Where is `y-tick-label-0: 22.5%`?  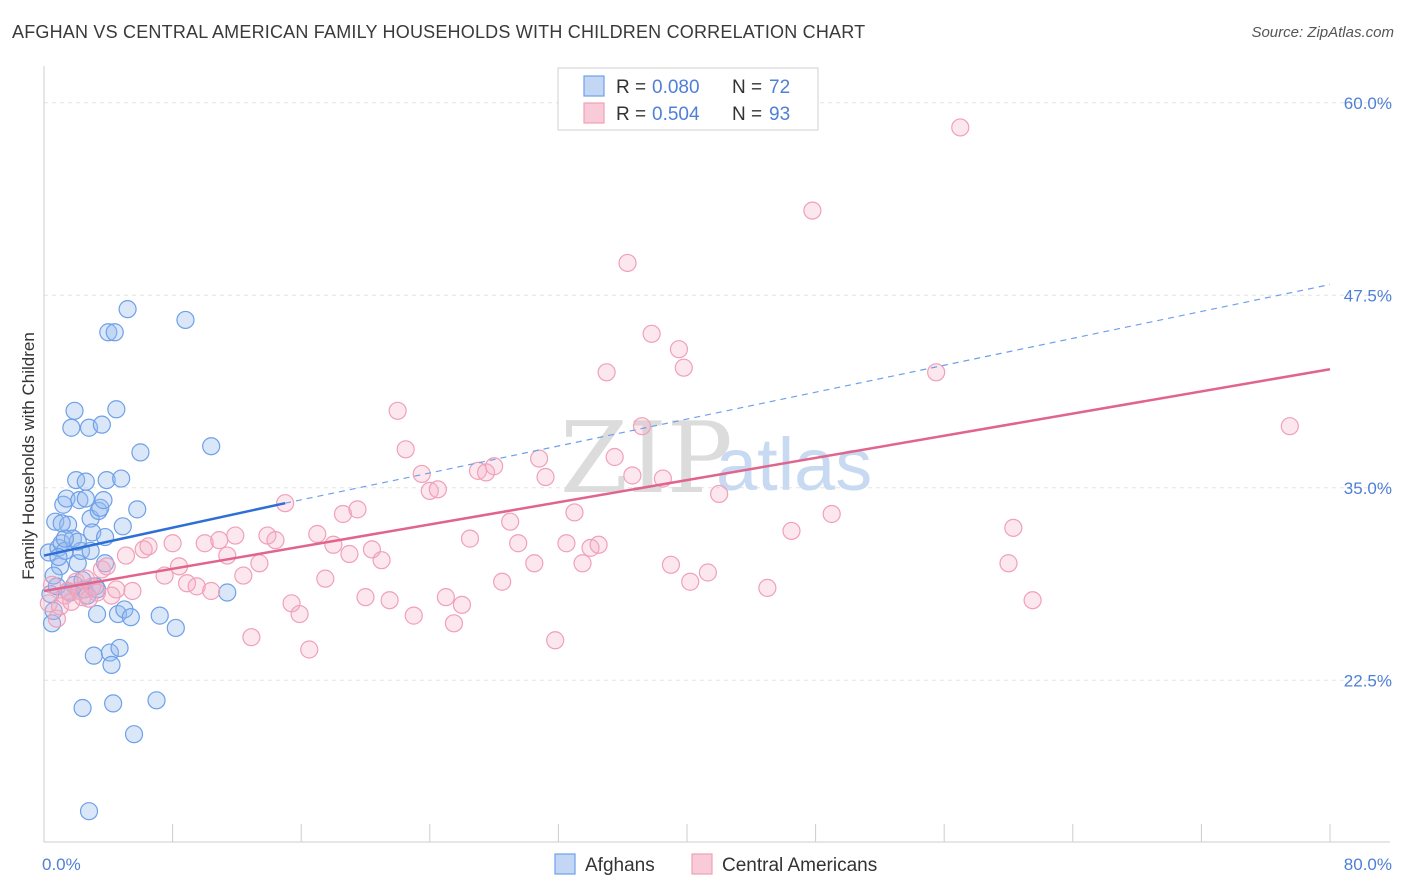
y-tick-label-0: 22.5% is located at coordinates (1368, 680).